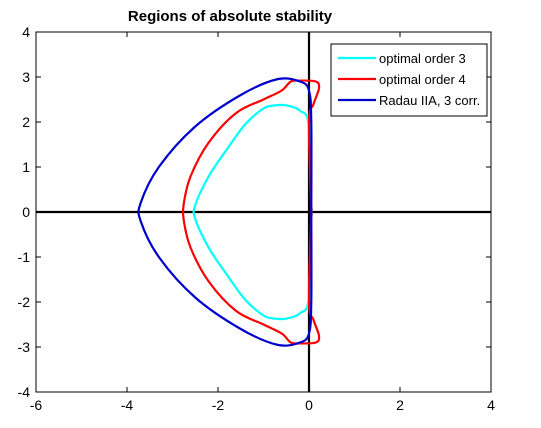 This screenshot has width=541, height=428. I want to click on y-tick-label: 4, so click(26, 32).